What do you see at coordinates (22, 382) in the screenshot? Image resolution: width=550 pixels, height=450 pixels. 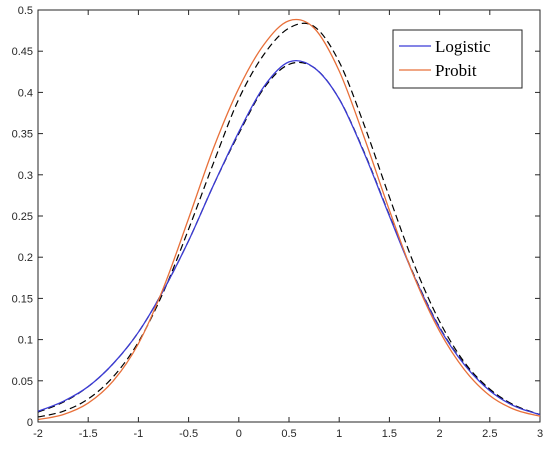 I see `y-tick-label: 0.05` at bounding box center [22, 382].